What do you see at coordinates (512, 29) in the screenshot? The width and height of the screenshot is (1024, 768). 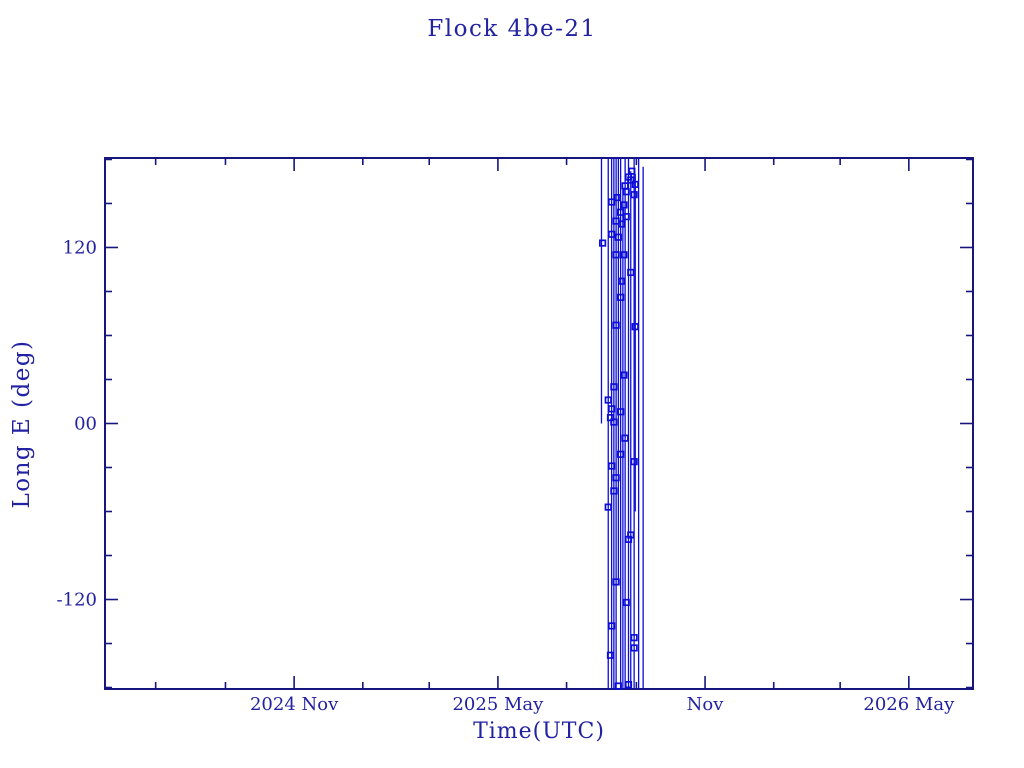 I see `chart-title: Flock 4be-21` at bounding box center [512, 29].